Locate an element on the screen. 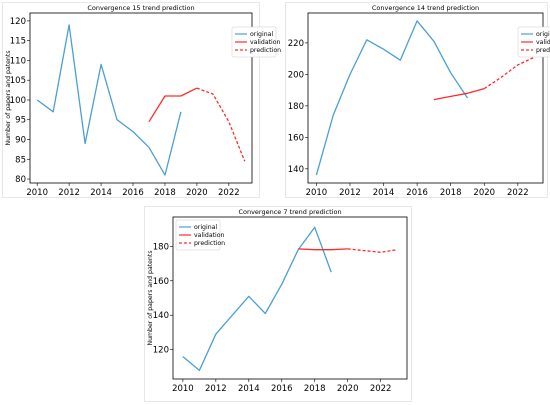 The width and height of the screenshot is (550, 405). chart-title: Convergence 14 trend prediction is located at coordinates (425, 8).